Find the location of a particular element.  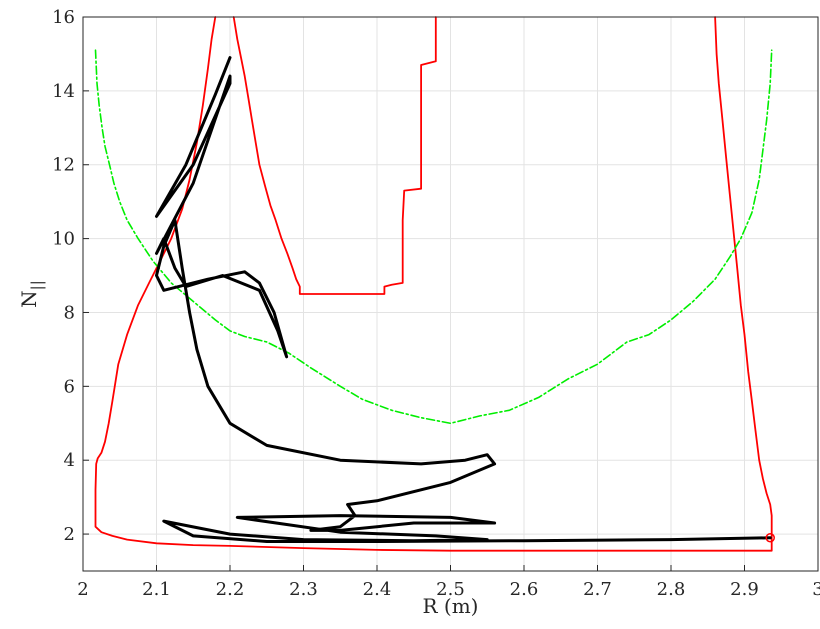

x-tick-label: 2.9 is located at coordinates (744, 589).